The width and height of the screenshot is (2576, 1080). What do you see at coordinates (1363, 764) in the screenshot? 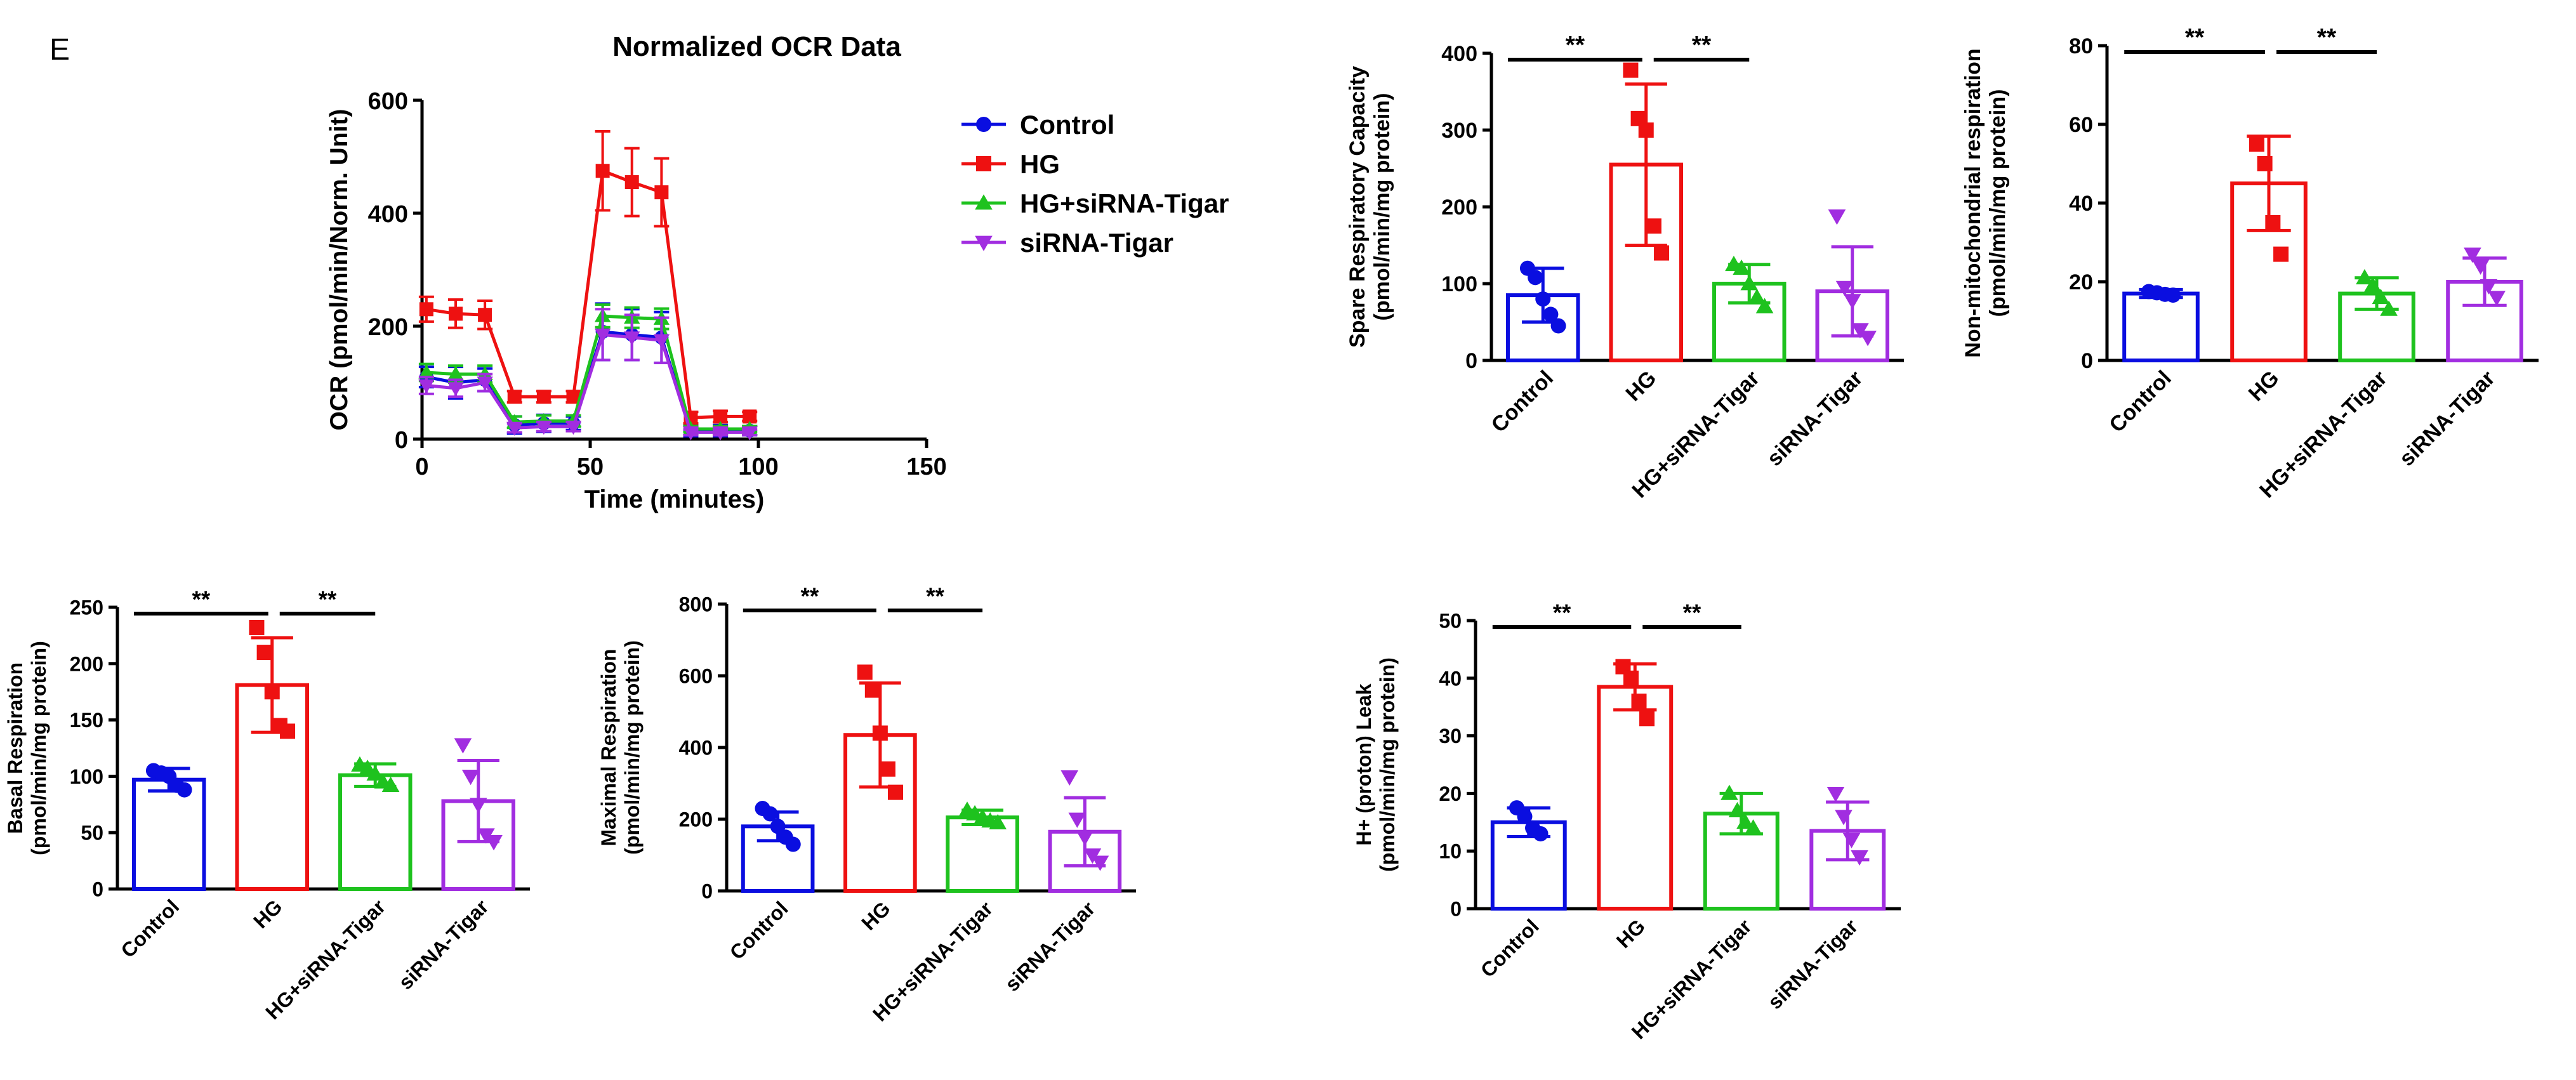
I see `y-axis-label: H+ (proton) Leak` at bounding box center [1363, 764].